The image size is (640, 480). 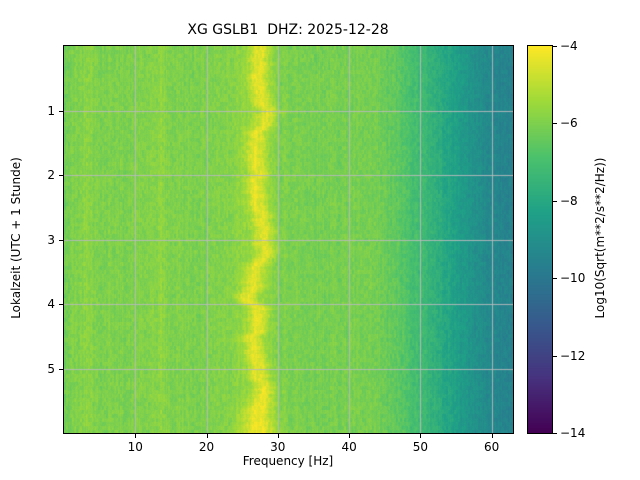 What do you see at coordinates (278, 447) in the screenshot?
I see `x-tick-label: 30` at bounding box center [278, 447].